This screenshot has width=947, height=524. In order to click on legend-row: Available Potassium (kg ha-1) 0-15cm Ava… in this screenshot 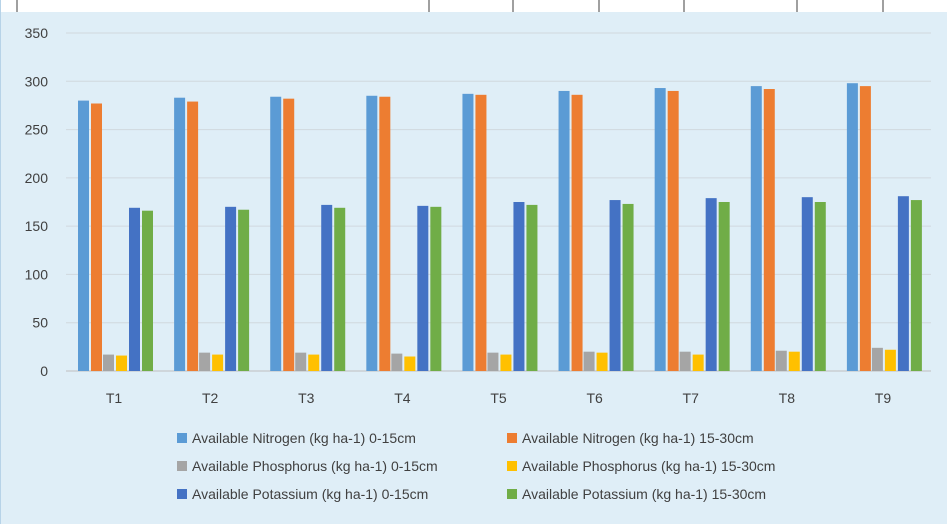, I will do `click(527, 494)`.